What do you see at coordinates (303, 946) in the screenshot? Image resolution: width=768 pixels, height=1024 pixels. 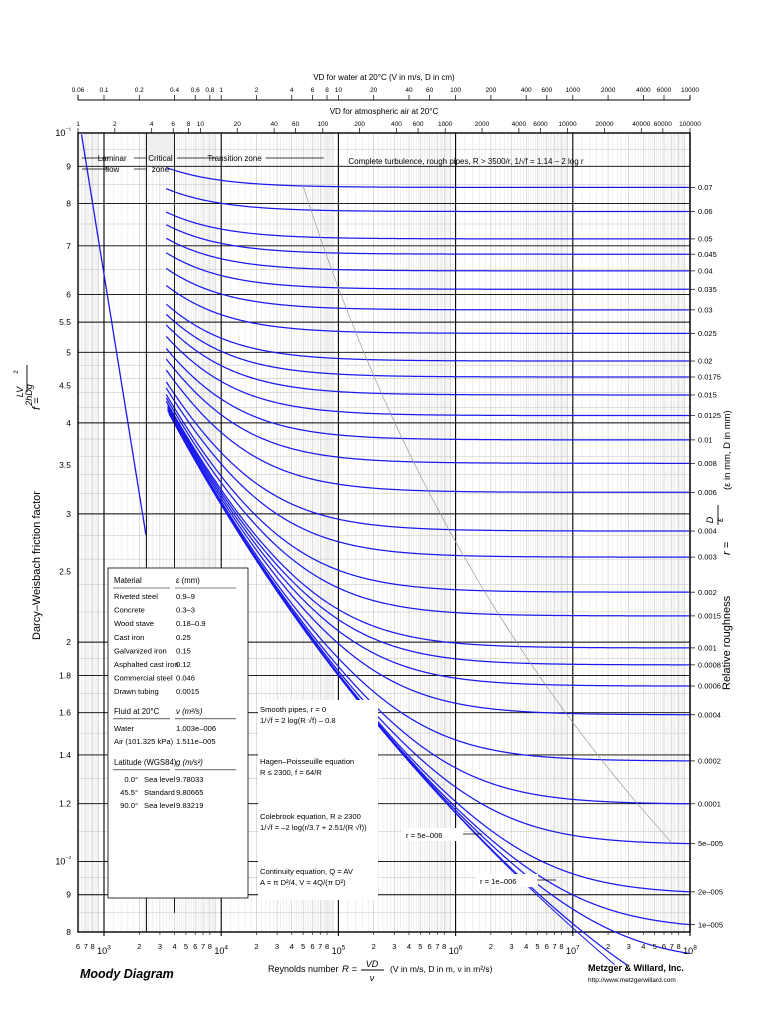 I see `x-minor-tick-50000: 5` at bounding box center [303, 946].